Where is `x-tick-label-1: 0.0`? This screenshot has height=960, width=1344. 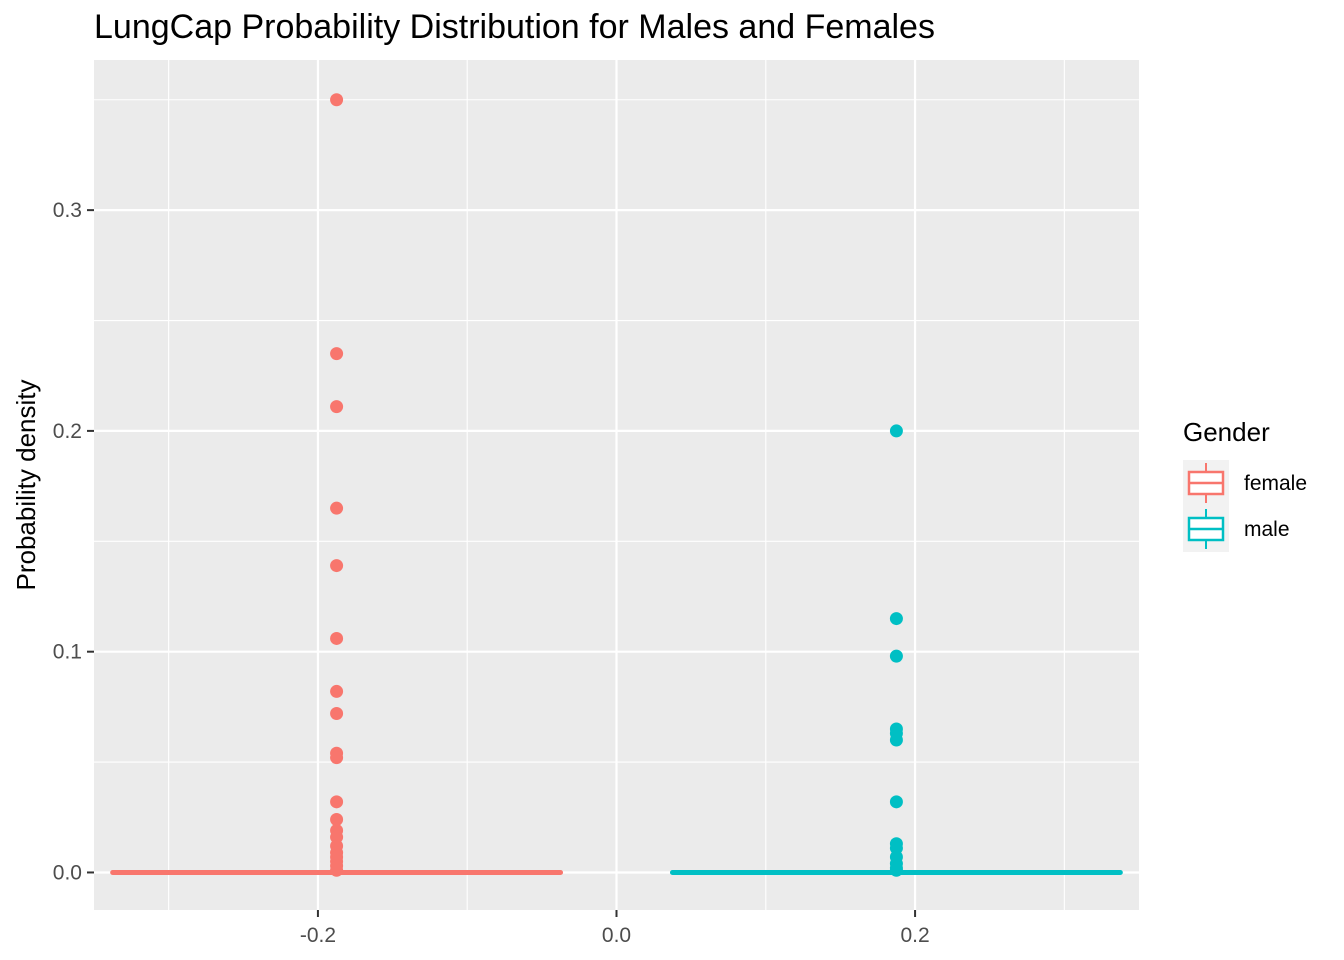 x-tick-label-1: 0.0 is located at coordinates (616, 935).